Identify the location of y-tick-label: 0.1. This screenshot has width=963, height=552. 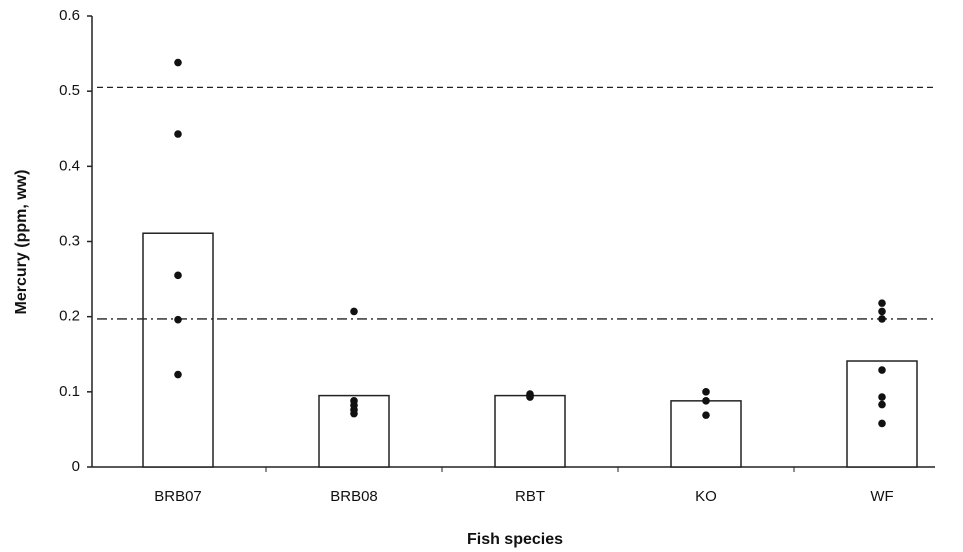
(69, 391).